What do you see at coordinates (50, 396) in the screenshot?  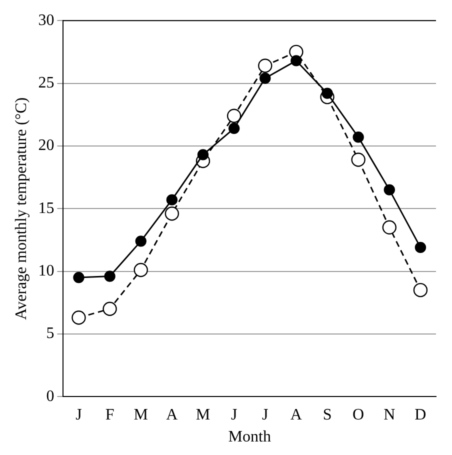 I see `y-tick-label: 0` at bounding box center [50, 396].